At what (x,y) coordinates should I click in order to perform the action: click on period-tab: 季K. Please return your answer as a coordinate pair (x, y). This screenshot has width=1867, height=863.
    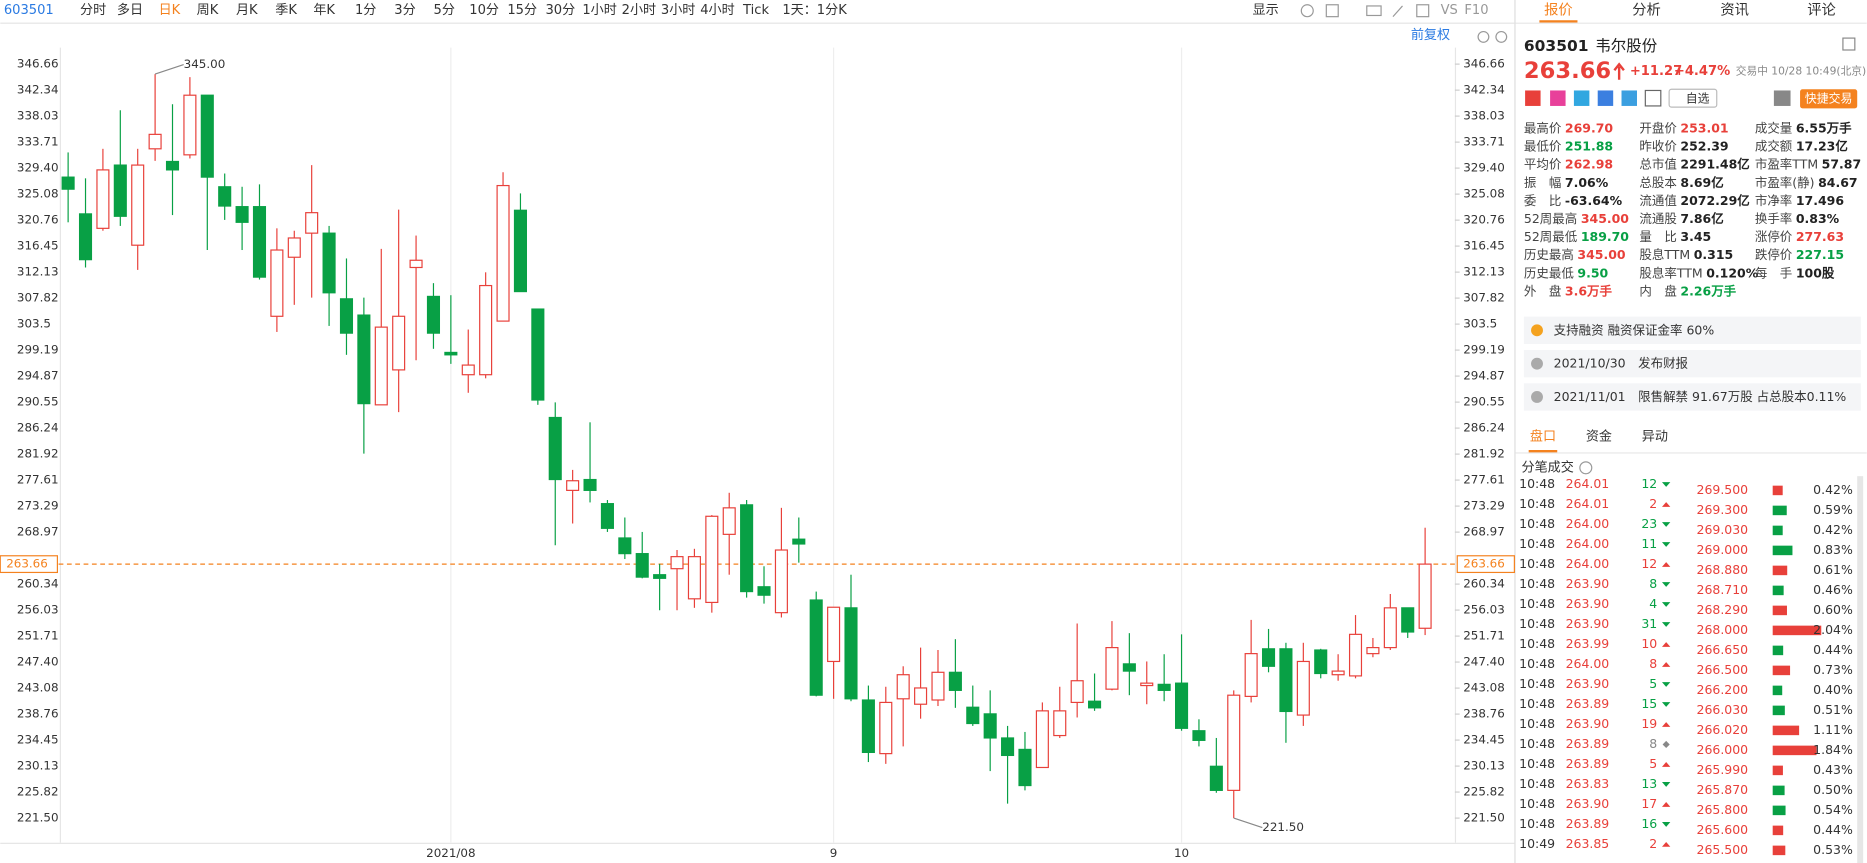
    Looking at the image, I should click on (286, 10).